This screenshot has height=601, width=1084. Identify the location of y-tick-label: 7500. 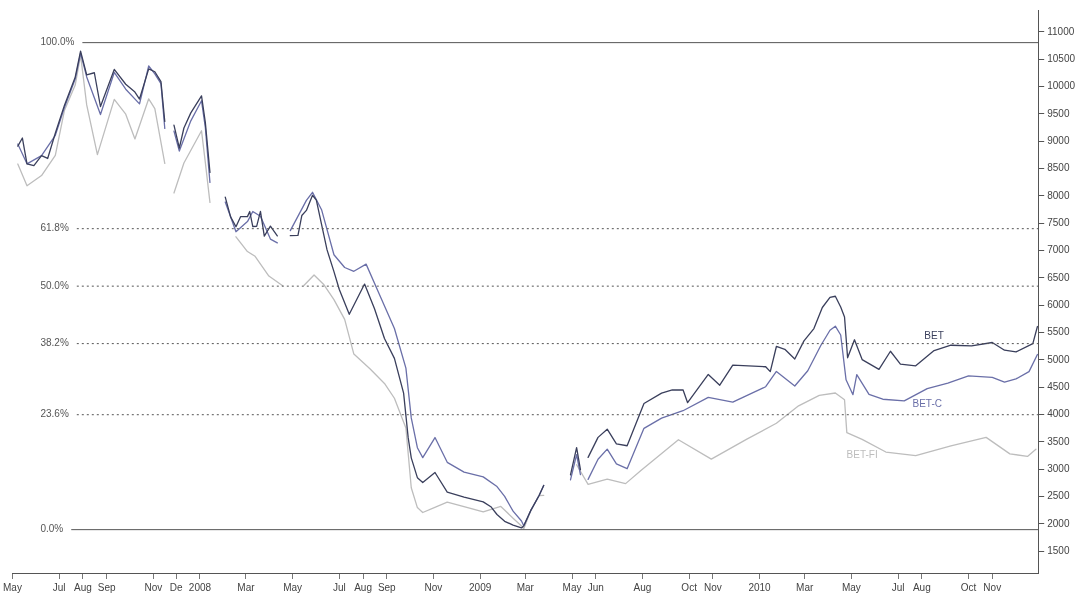
(1058, 222).